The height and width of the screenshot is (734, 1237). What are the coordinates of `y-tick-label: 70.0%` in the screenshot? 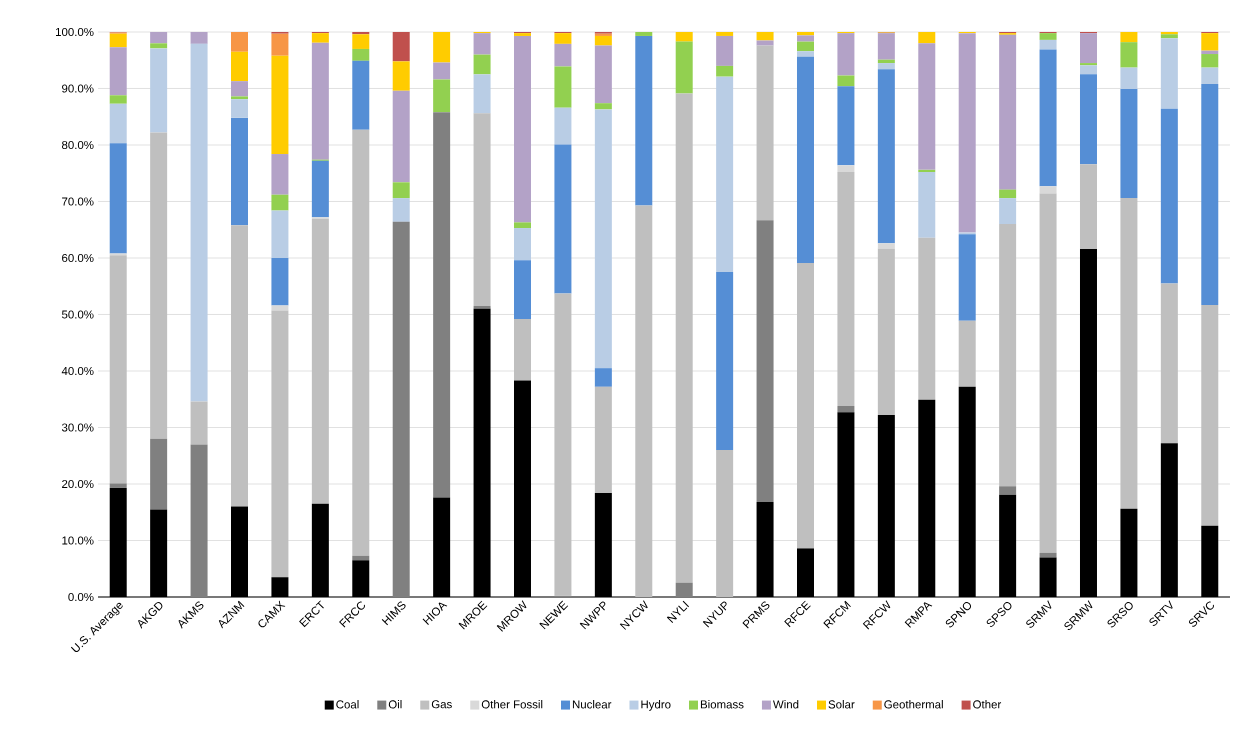 It's located at (78, 201).